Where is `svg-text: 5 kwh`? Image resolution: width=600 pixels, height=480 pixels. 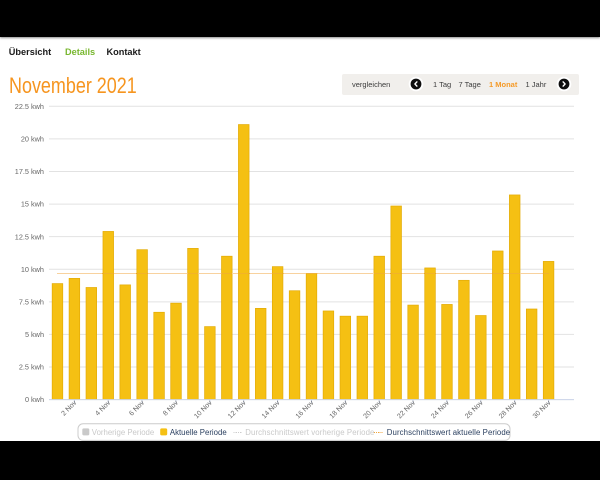 svg-text: 5 kwh is located at coordinates (34, 334).